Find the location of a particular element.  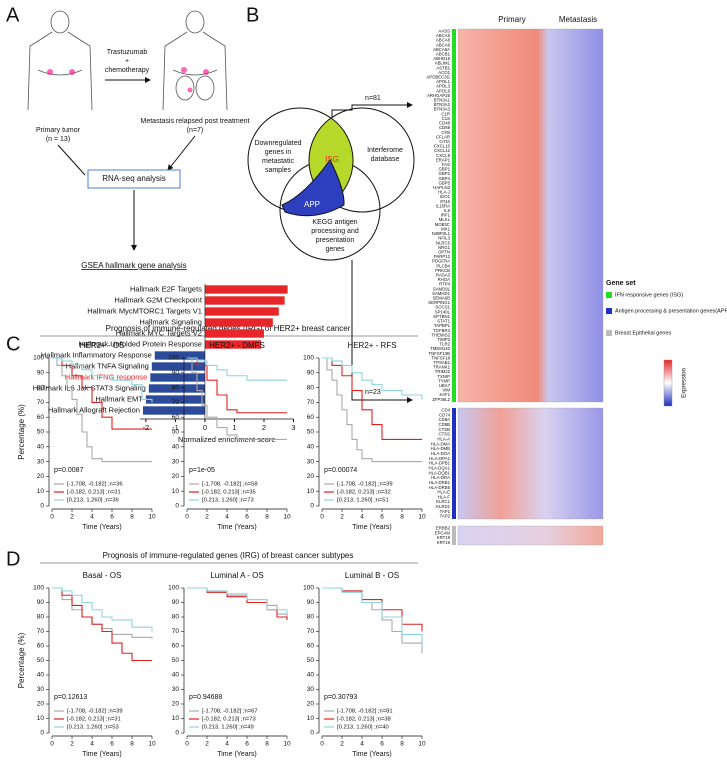

p-value: p=0.00074 is located at coordinates (340, 470).